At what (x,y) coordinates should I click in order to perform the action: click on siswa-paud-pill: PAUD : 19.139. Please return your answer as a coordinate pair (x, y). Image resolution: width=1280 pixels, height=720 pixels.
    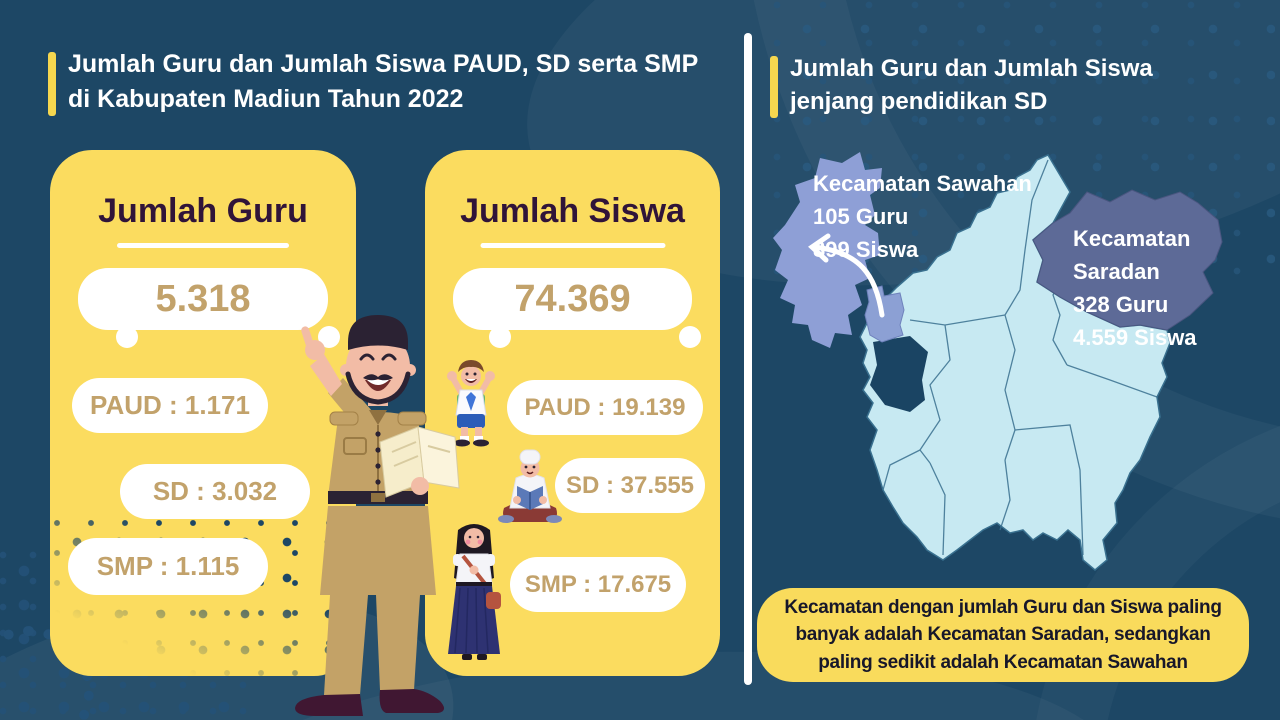
    Looking at the image, I should click on (605, 407).